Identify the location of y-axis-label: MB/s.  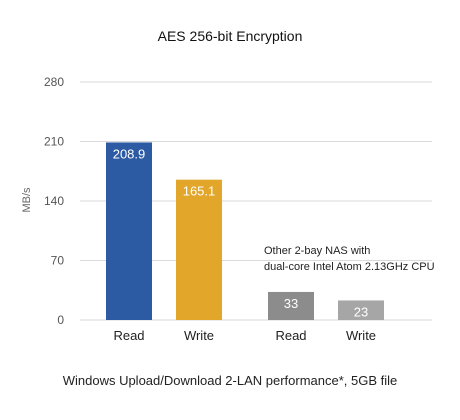
(27, 200).